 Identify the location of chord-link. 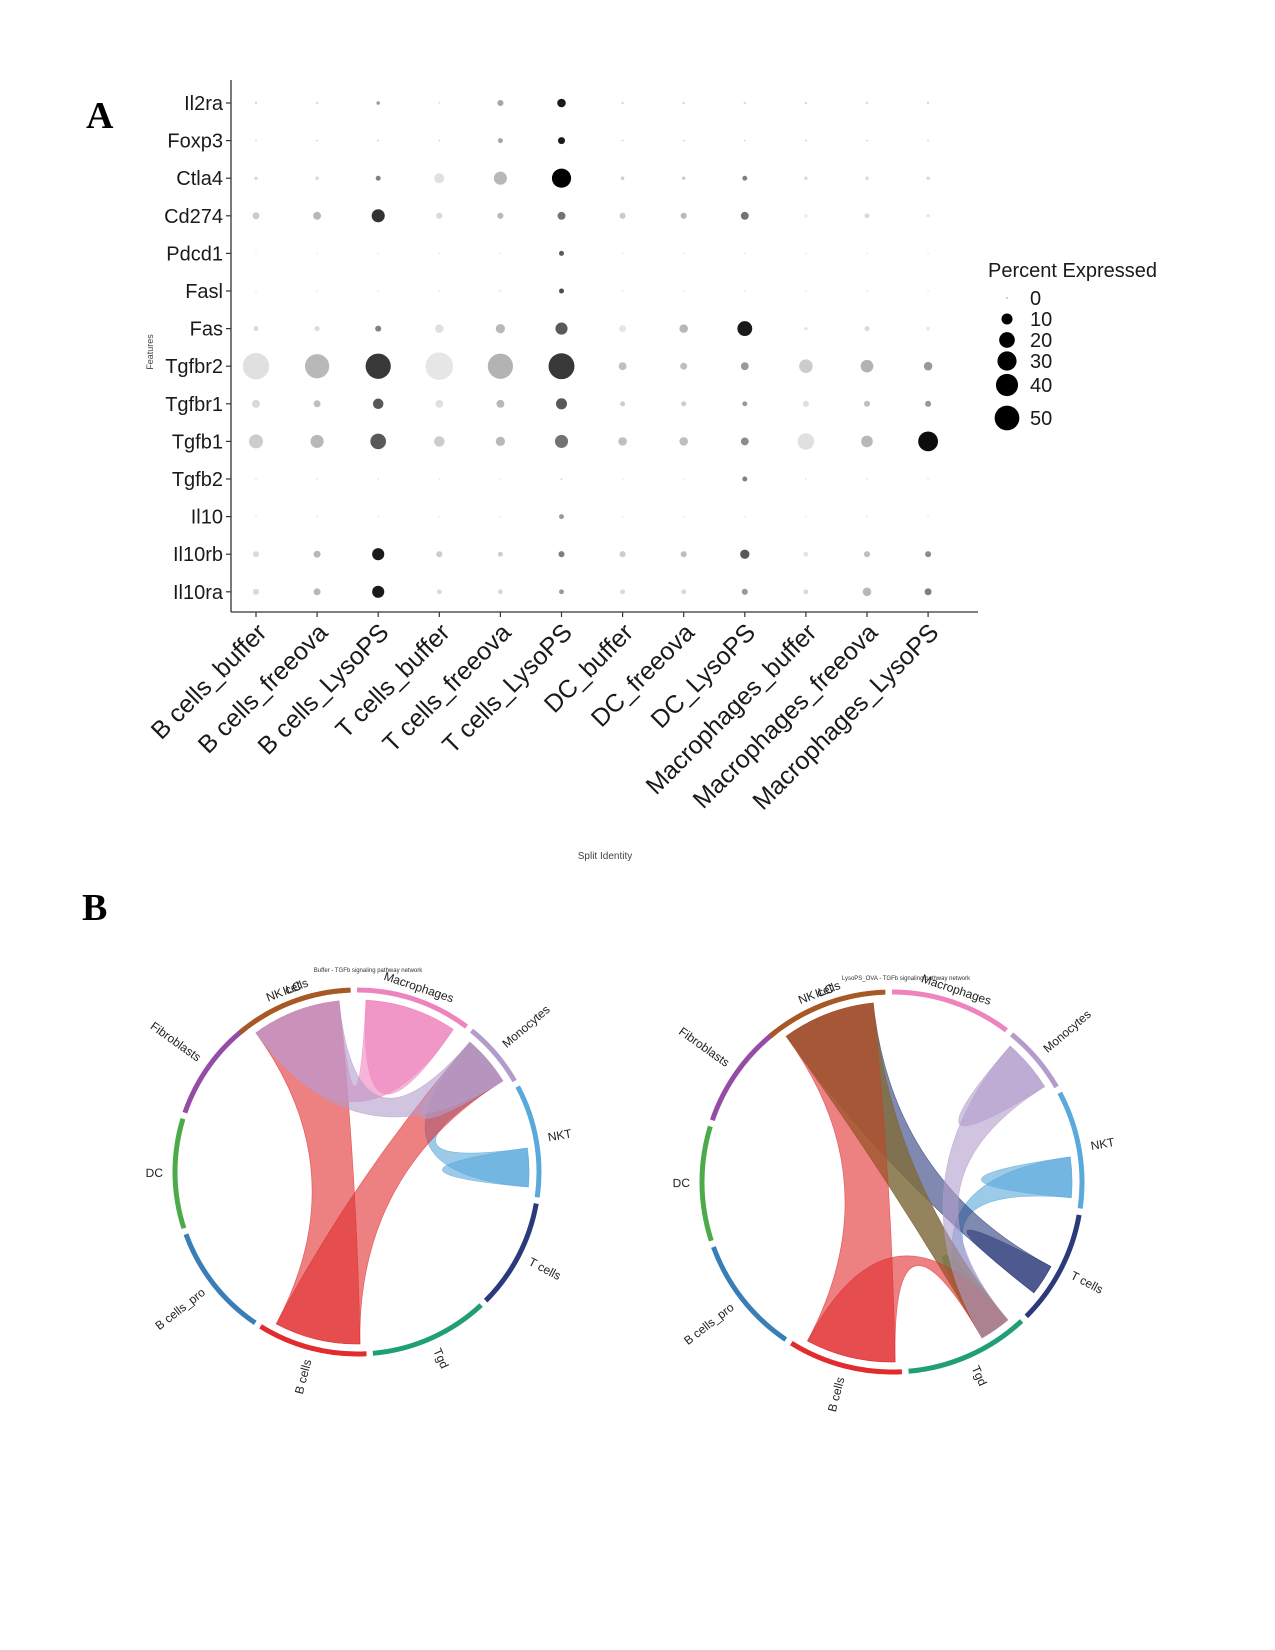
(389, 1193).